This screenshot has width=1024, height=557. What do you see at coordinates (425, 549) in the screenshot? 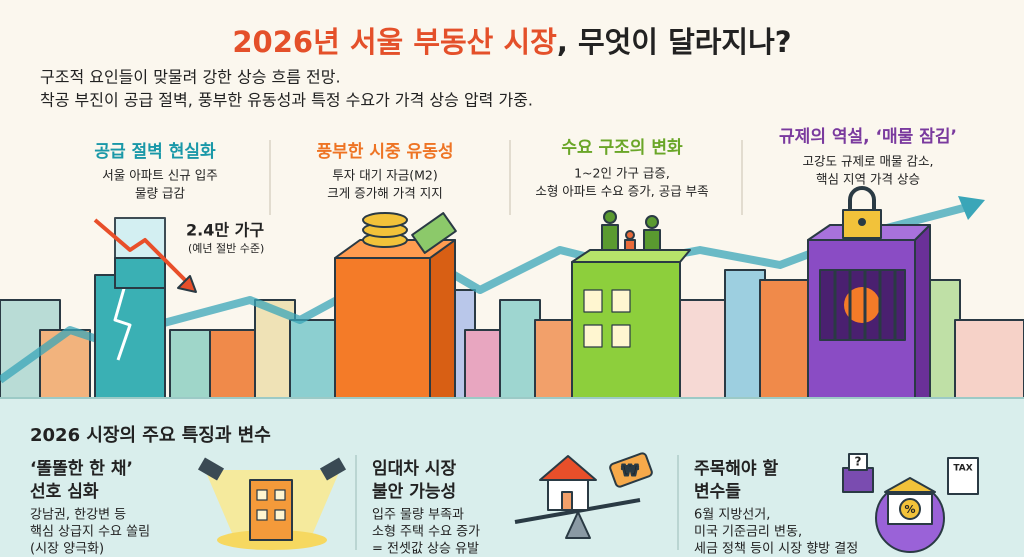
I see `feature-body: = 전셋값 상승 유발` at bounding box center [425, 549].